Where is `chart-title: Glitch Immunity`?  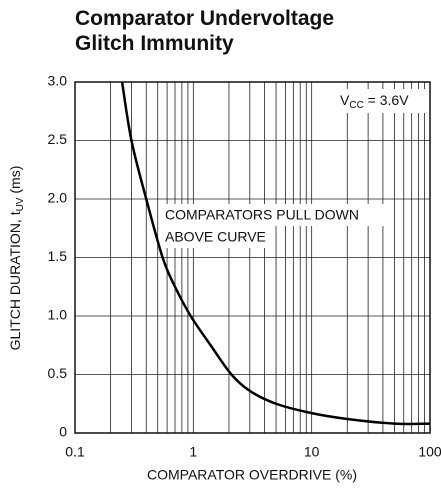
chart-title: Glitch Immunity is located at coordinates (154, 43).